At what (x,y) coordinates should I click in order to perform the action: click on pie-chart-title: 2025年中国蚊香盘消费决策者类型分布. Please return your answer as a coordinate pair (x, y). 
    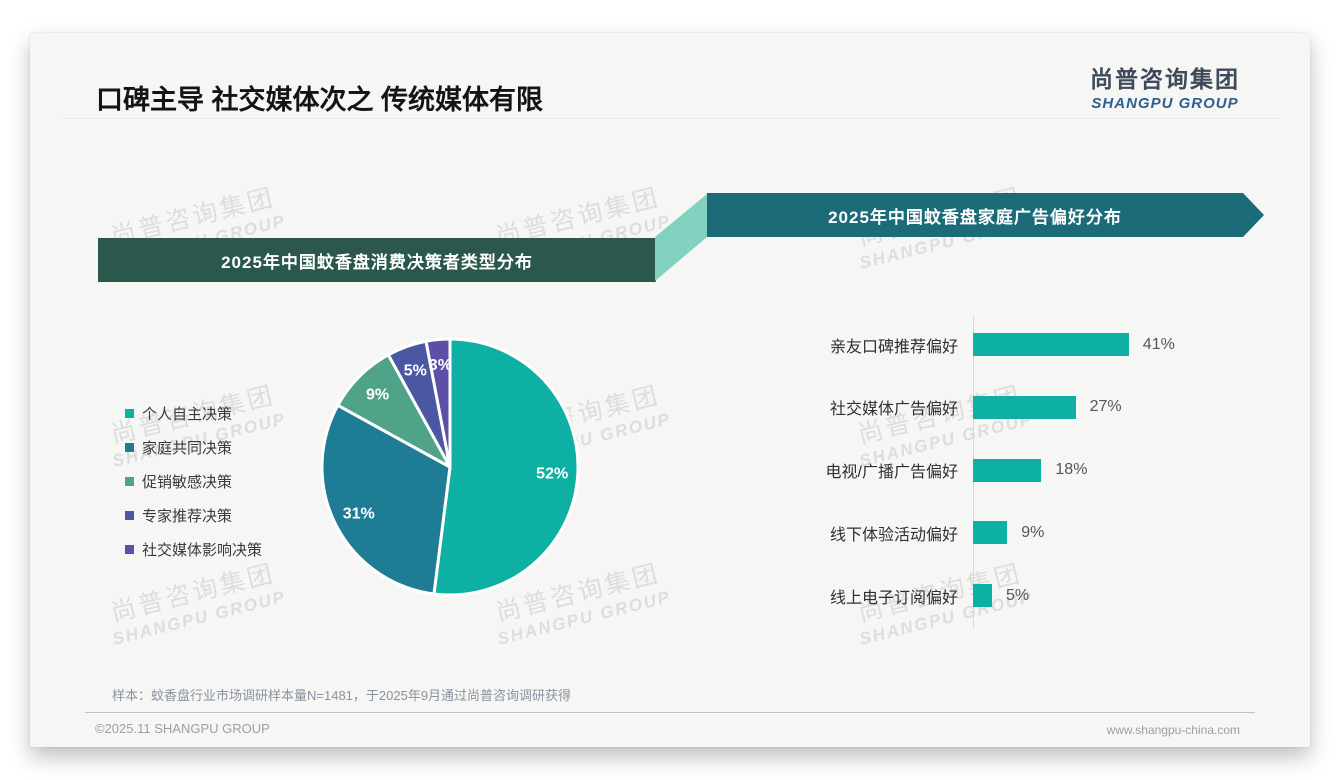
    Looking at the image, I should click on (377, 262).